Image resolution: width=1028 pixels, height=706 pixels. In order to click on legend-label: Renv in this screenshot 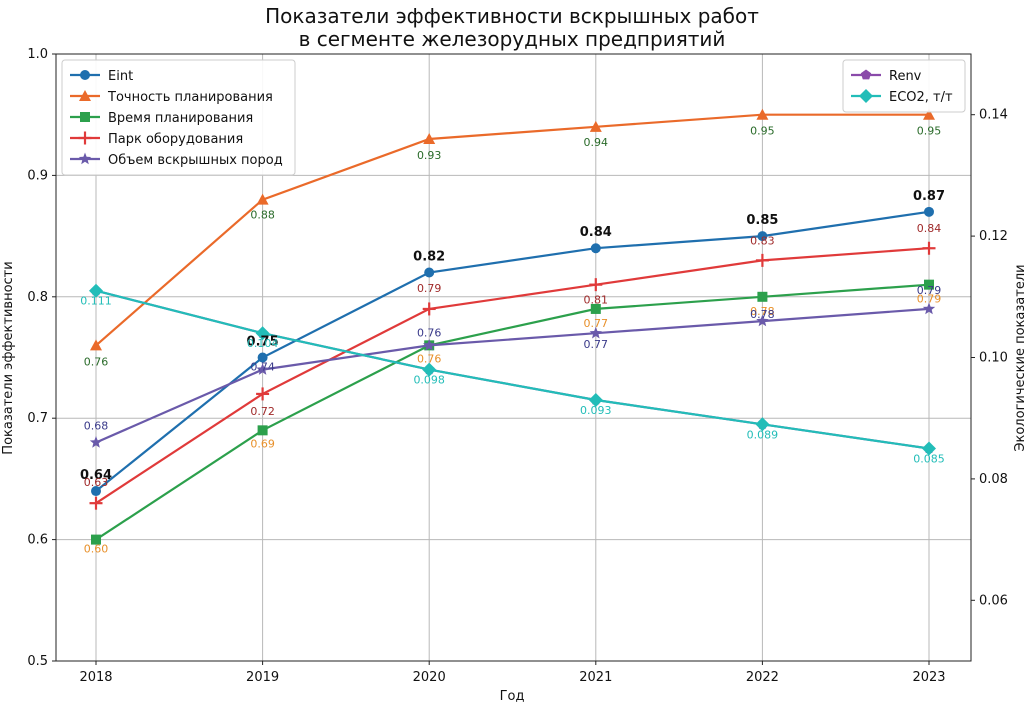, I will do `click(905, 76)`.